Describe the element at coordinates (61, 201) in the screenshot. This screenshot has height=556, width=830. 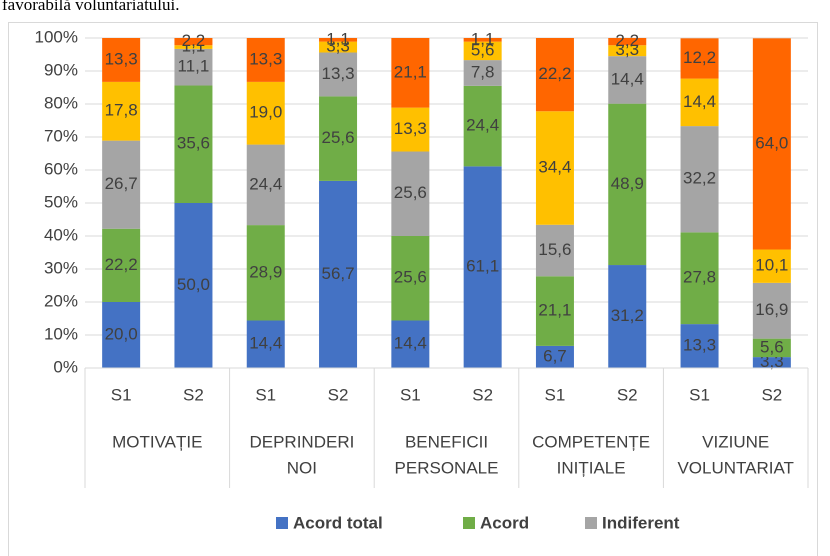
I see `y-tick-label: 50%` at that location.